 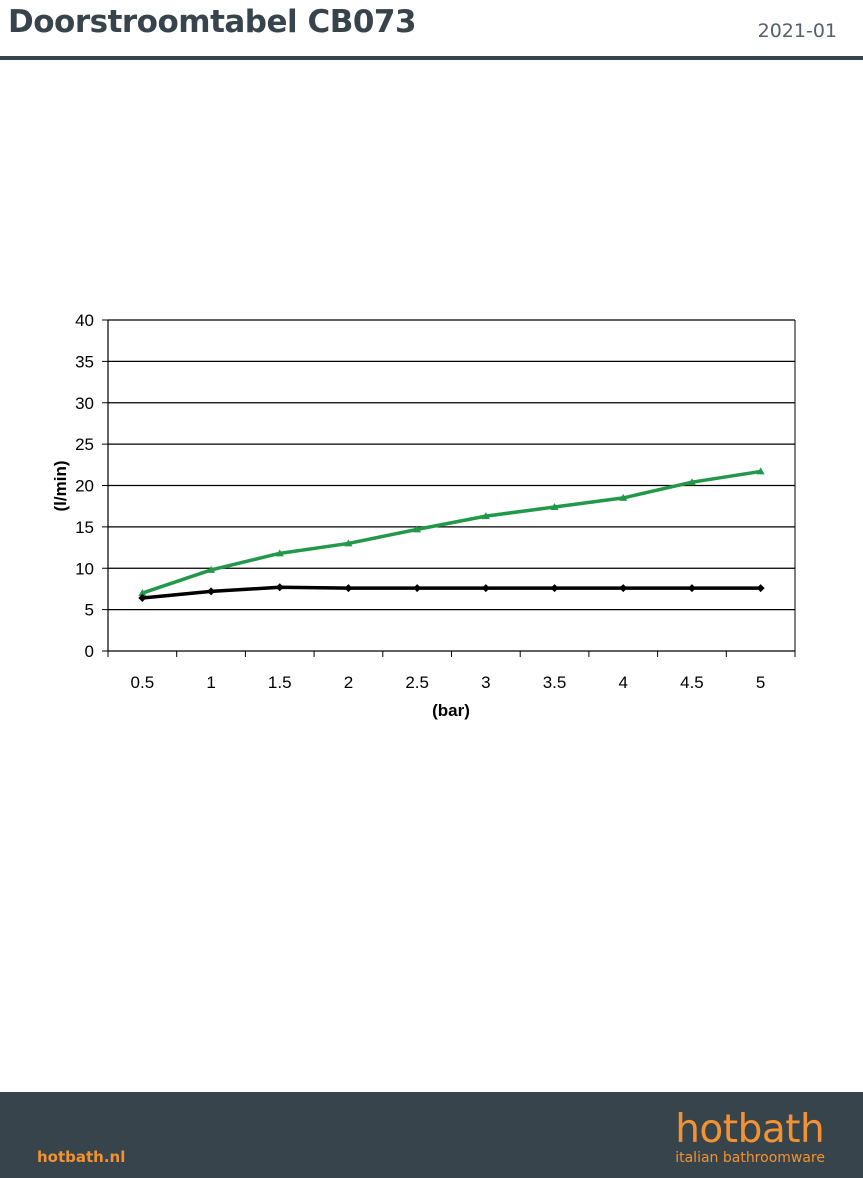 What do you see at coordinates (84, 444) in the screenshot?
I see `y-tick-label: 25` at bounding box center [84, 444].